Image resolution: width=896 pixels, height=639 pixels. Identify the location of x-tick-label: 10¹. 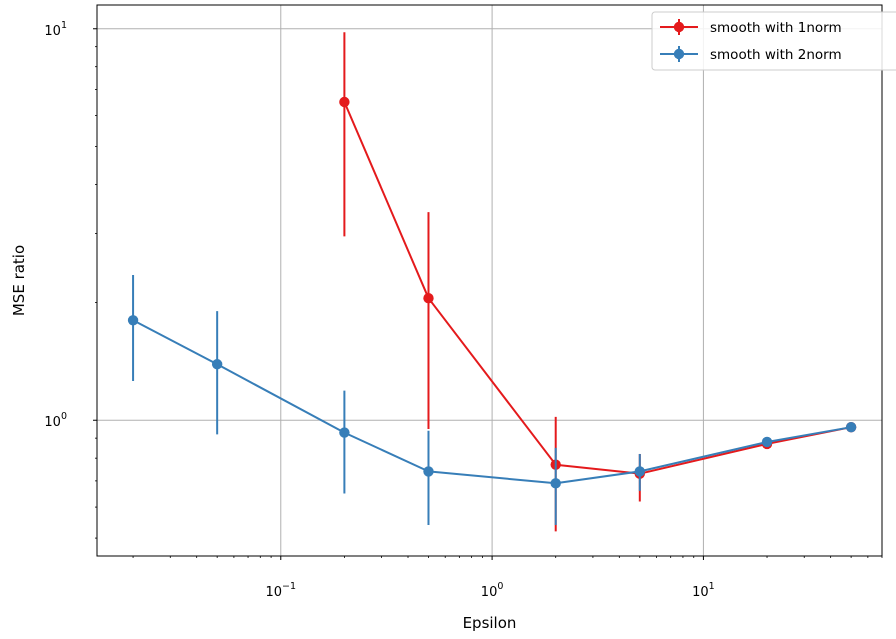
(703, 590).